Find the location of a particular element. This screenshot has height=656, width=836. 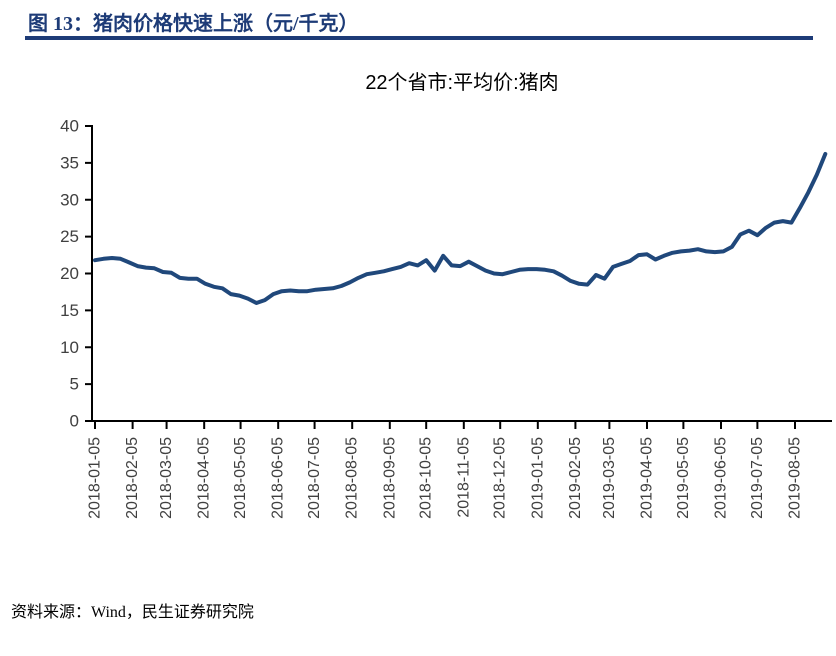

x-tick-label: 2018-07-05 is located at coordinates (314, 478).